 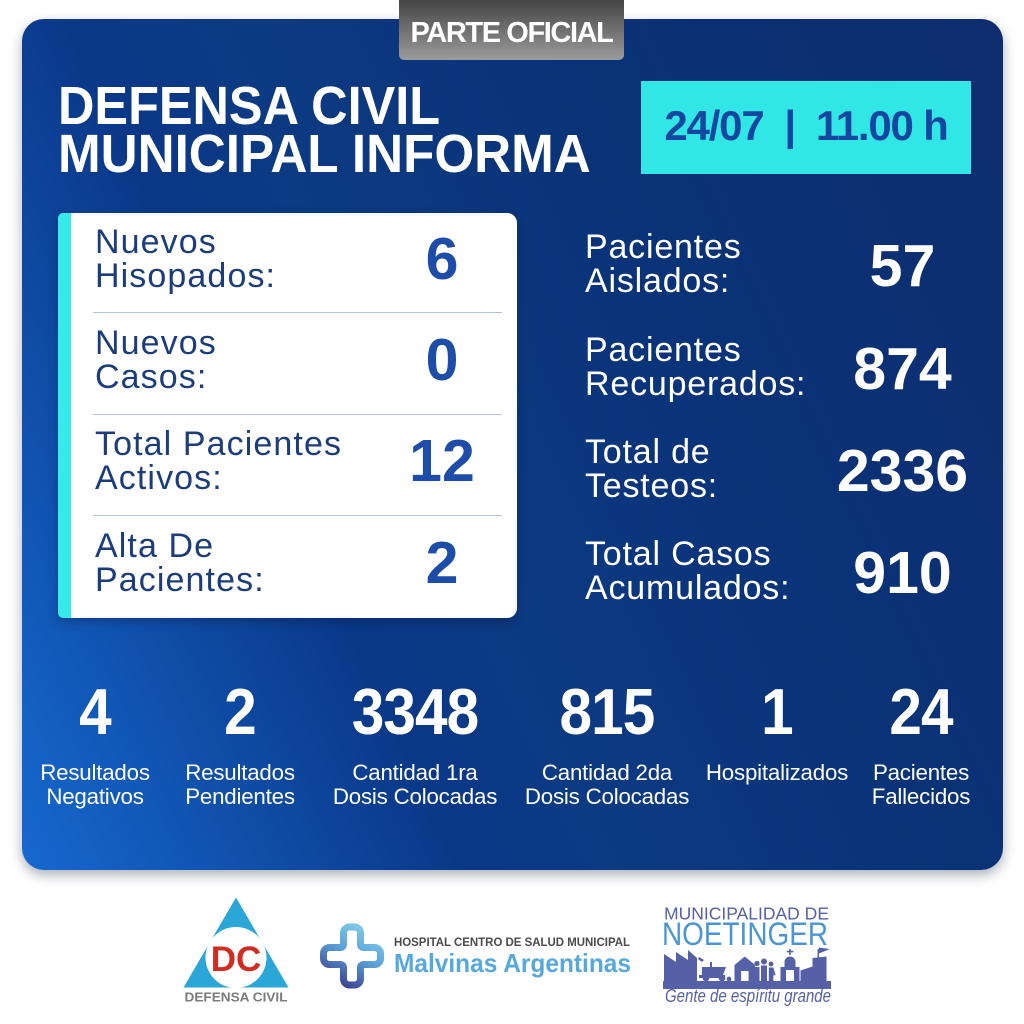 What do you see at coordinates (745, 934) in the screenshot?
I see `svg-text: NOETINGER` at bounding box center [745, 934].